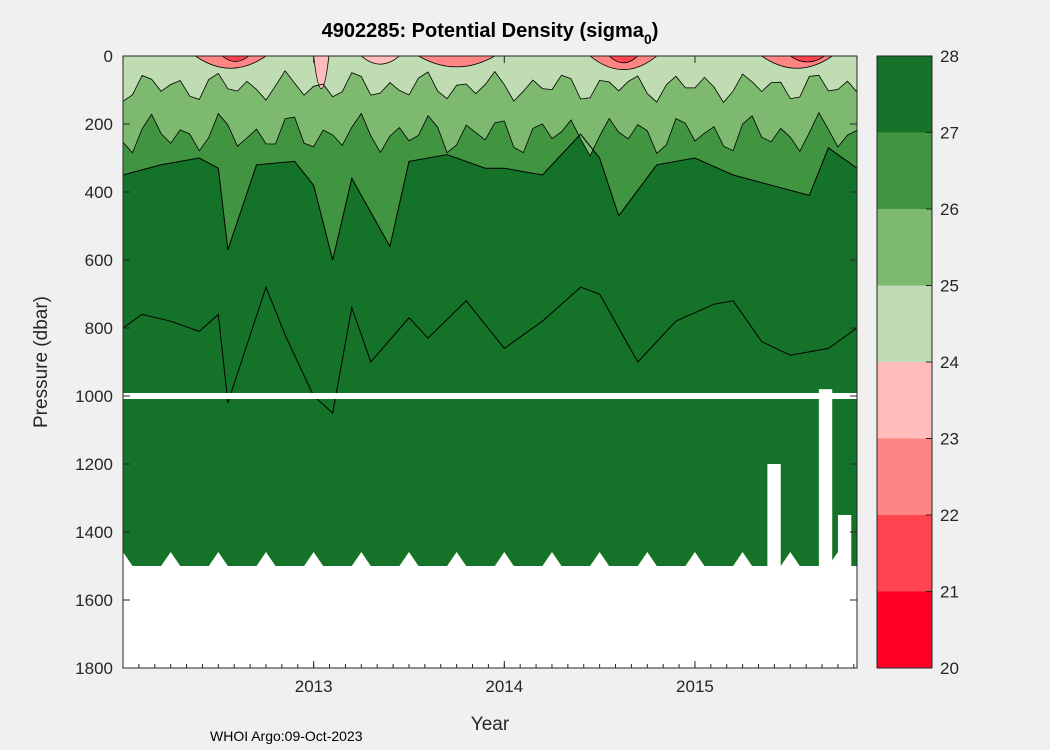 Image resolution: width=1050 pixels, height=750 pixels. What do you see at coordinates (504, 686) in the screenshot?
I see `x-tick-label: 2014` at bounding box center [504, 686].